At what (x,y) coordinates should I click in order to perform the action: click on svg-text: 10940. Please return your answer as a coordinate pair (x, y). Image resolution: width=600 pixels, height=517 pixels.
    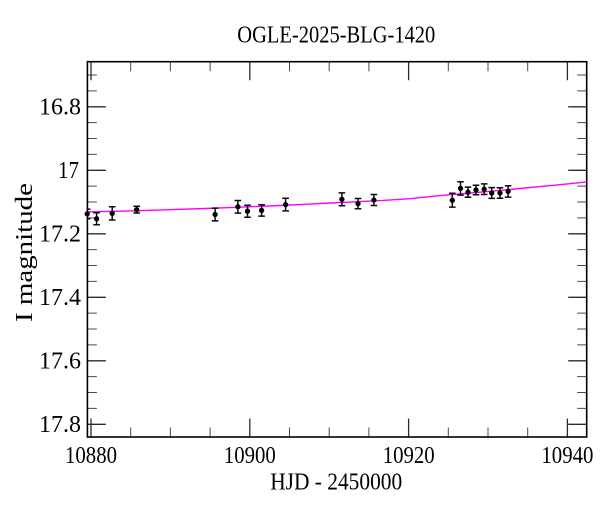
    Looking at the image, I should click on (567, 456).